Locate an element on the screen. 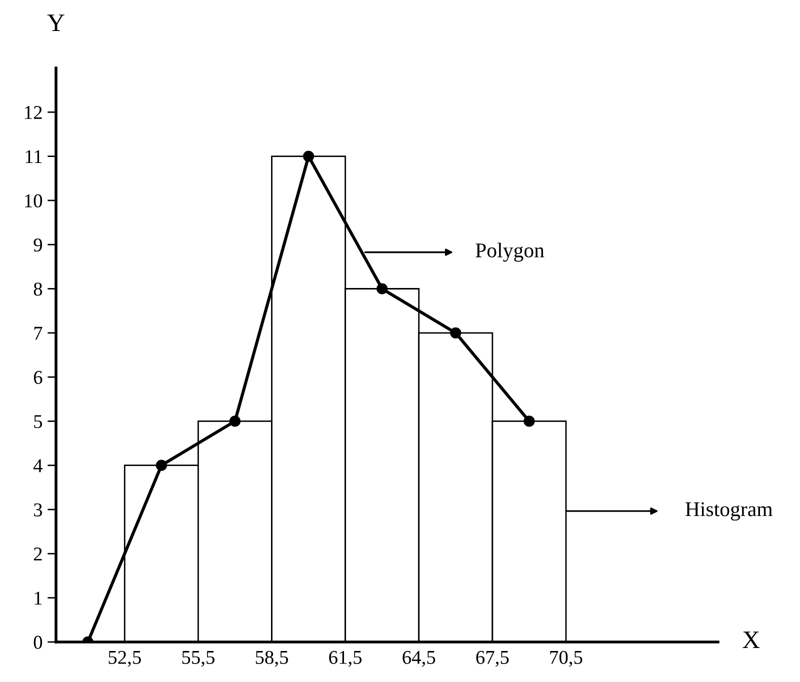  y-tick-label: 3 is located at coordinates (38, 509).